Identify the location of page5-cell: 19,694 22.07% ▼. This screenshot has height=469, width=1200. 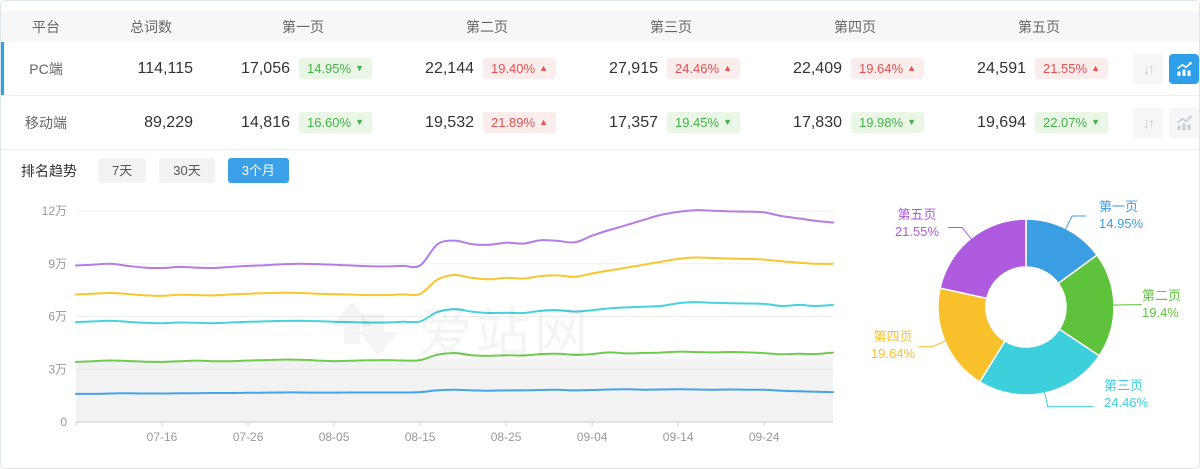
(1039, 122).